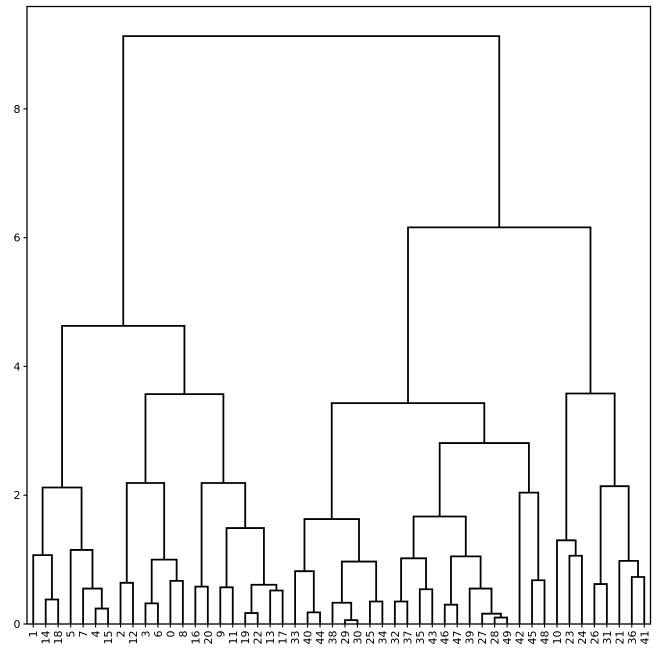 This screenshot has width=658, height=659. I want to click on x-leaf-label: 34, so click(382, 638).